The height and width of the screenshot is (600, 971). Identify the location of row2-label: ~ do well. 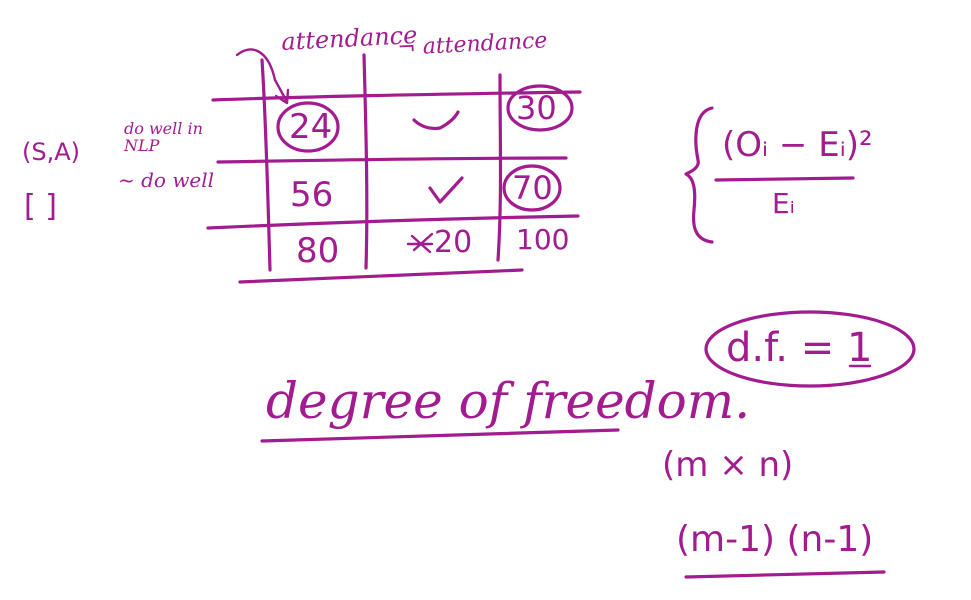
(166, 180).